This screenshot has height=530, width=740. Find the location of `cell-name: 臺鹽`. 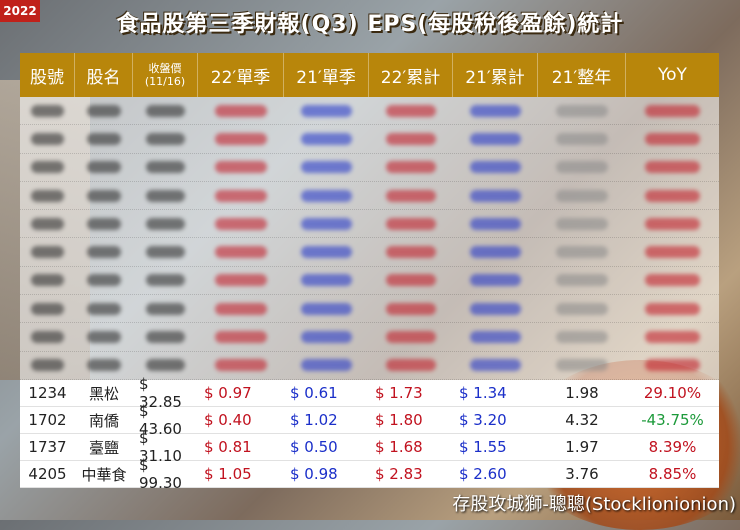

cell-name: 臺鹽 is located at coordinates (103, 447).